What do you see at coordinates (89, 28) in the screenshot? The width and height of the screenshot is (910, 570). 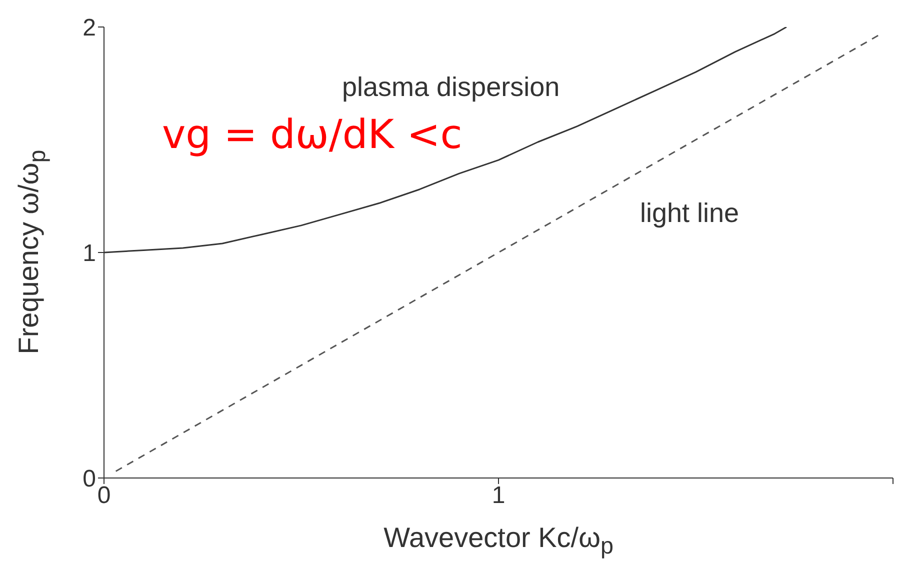 I see `y-tick-label: 2` at bounding box center [89, 28].